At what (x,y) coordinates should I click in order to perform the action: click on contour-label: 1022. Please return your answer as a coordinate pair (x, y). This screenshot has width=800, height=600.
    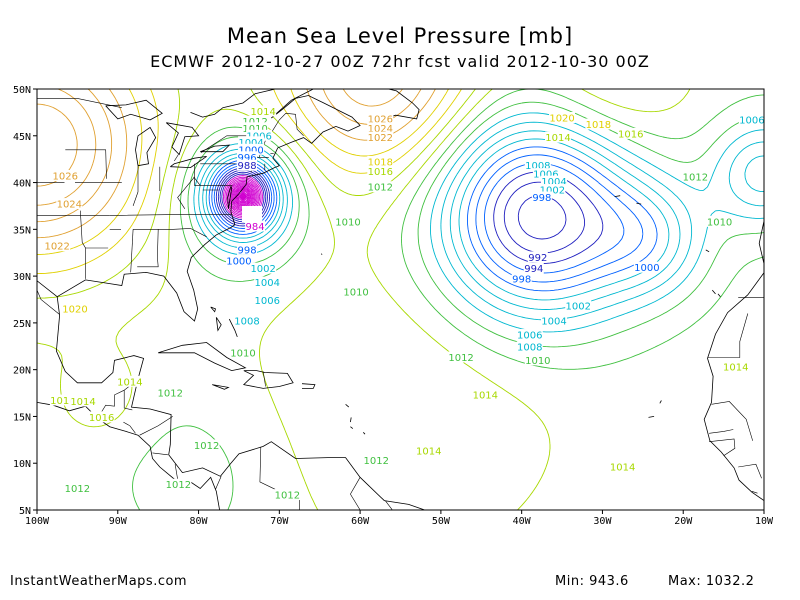
    Looking at the image, I should click on (380, 138).